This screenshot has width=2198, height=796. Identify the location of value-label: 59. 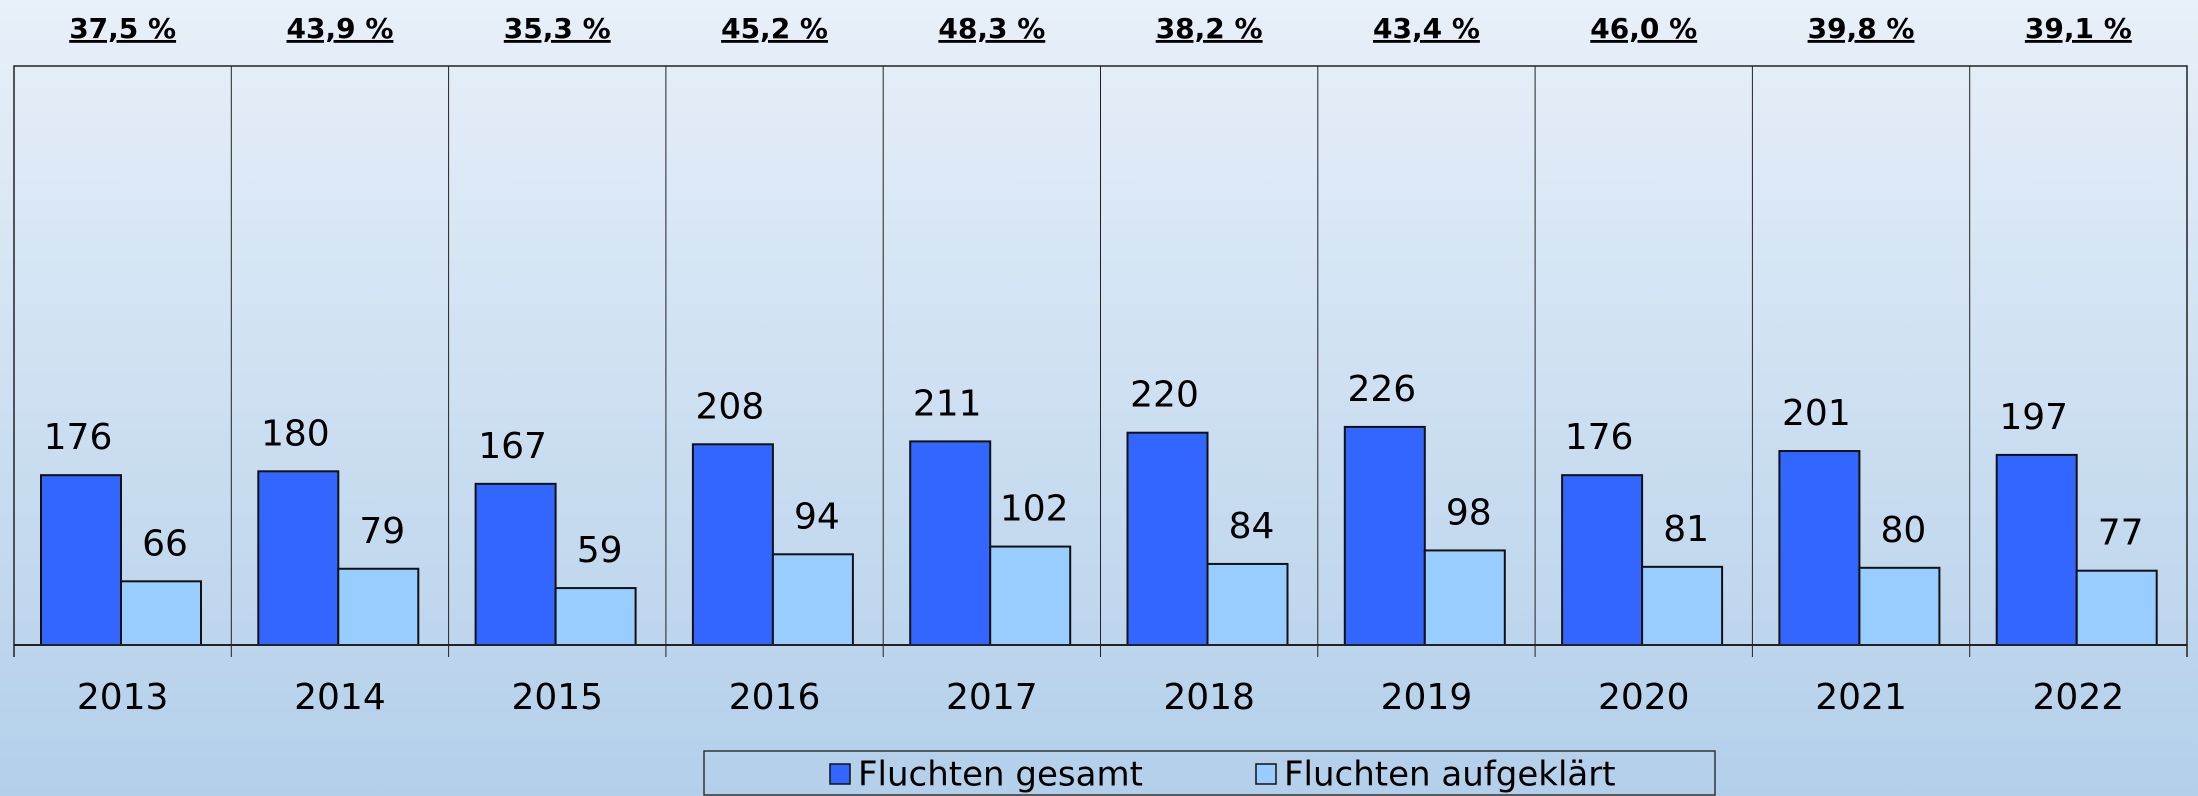
(600, 550).